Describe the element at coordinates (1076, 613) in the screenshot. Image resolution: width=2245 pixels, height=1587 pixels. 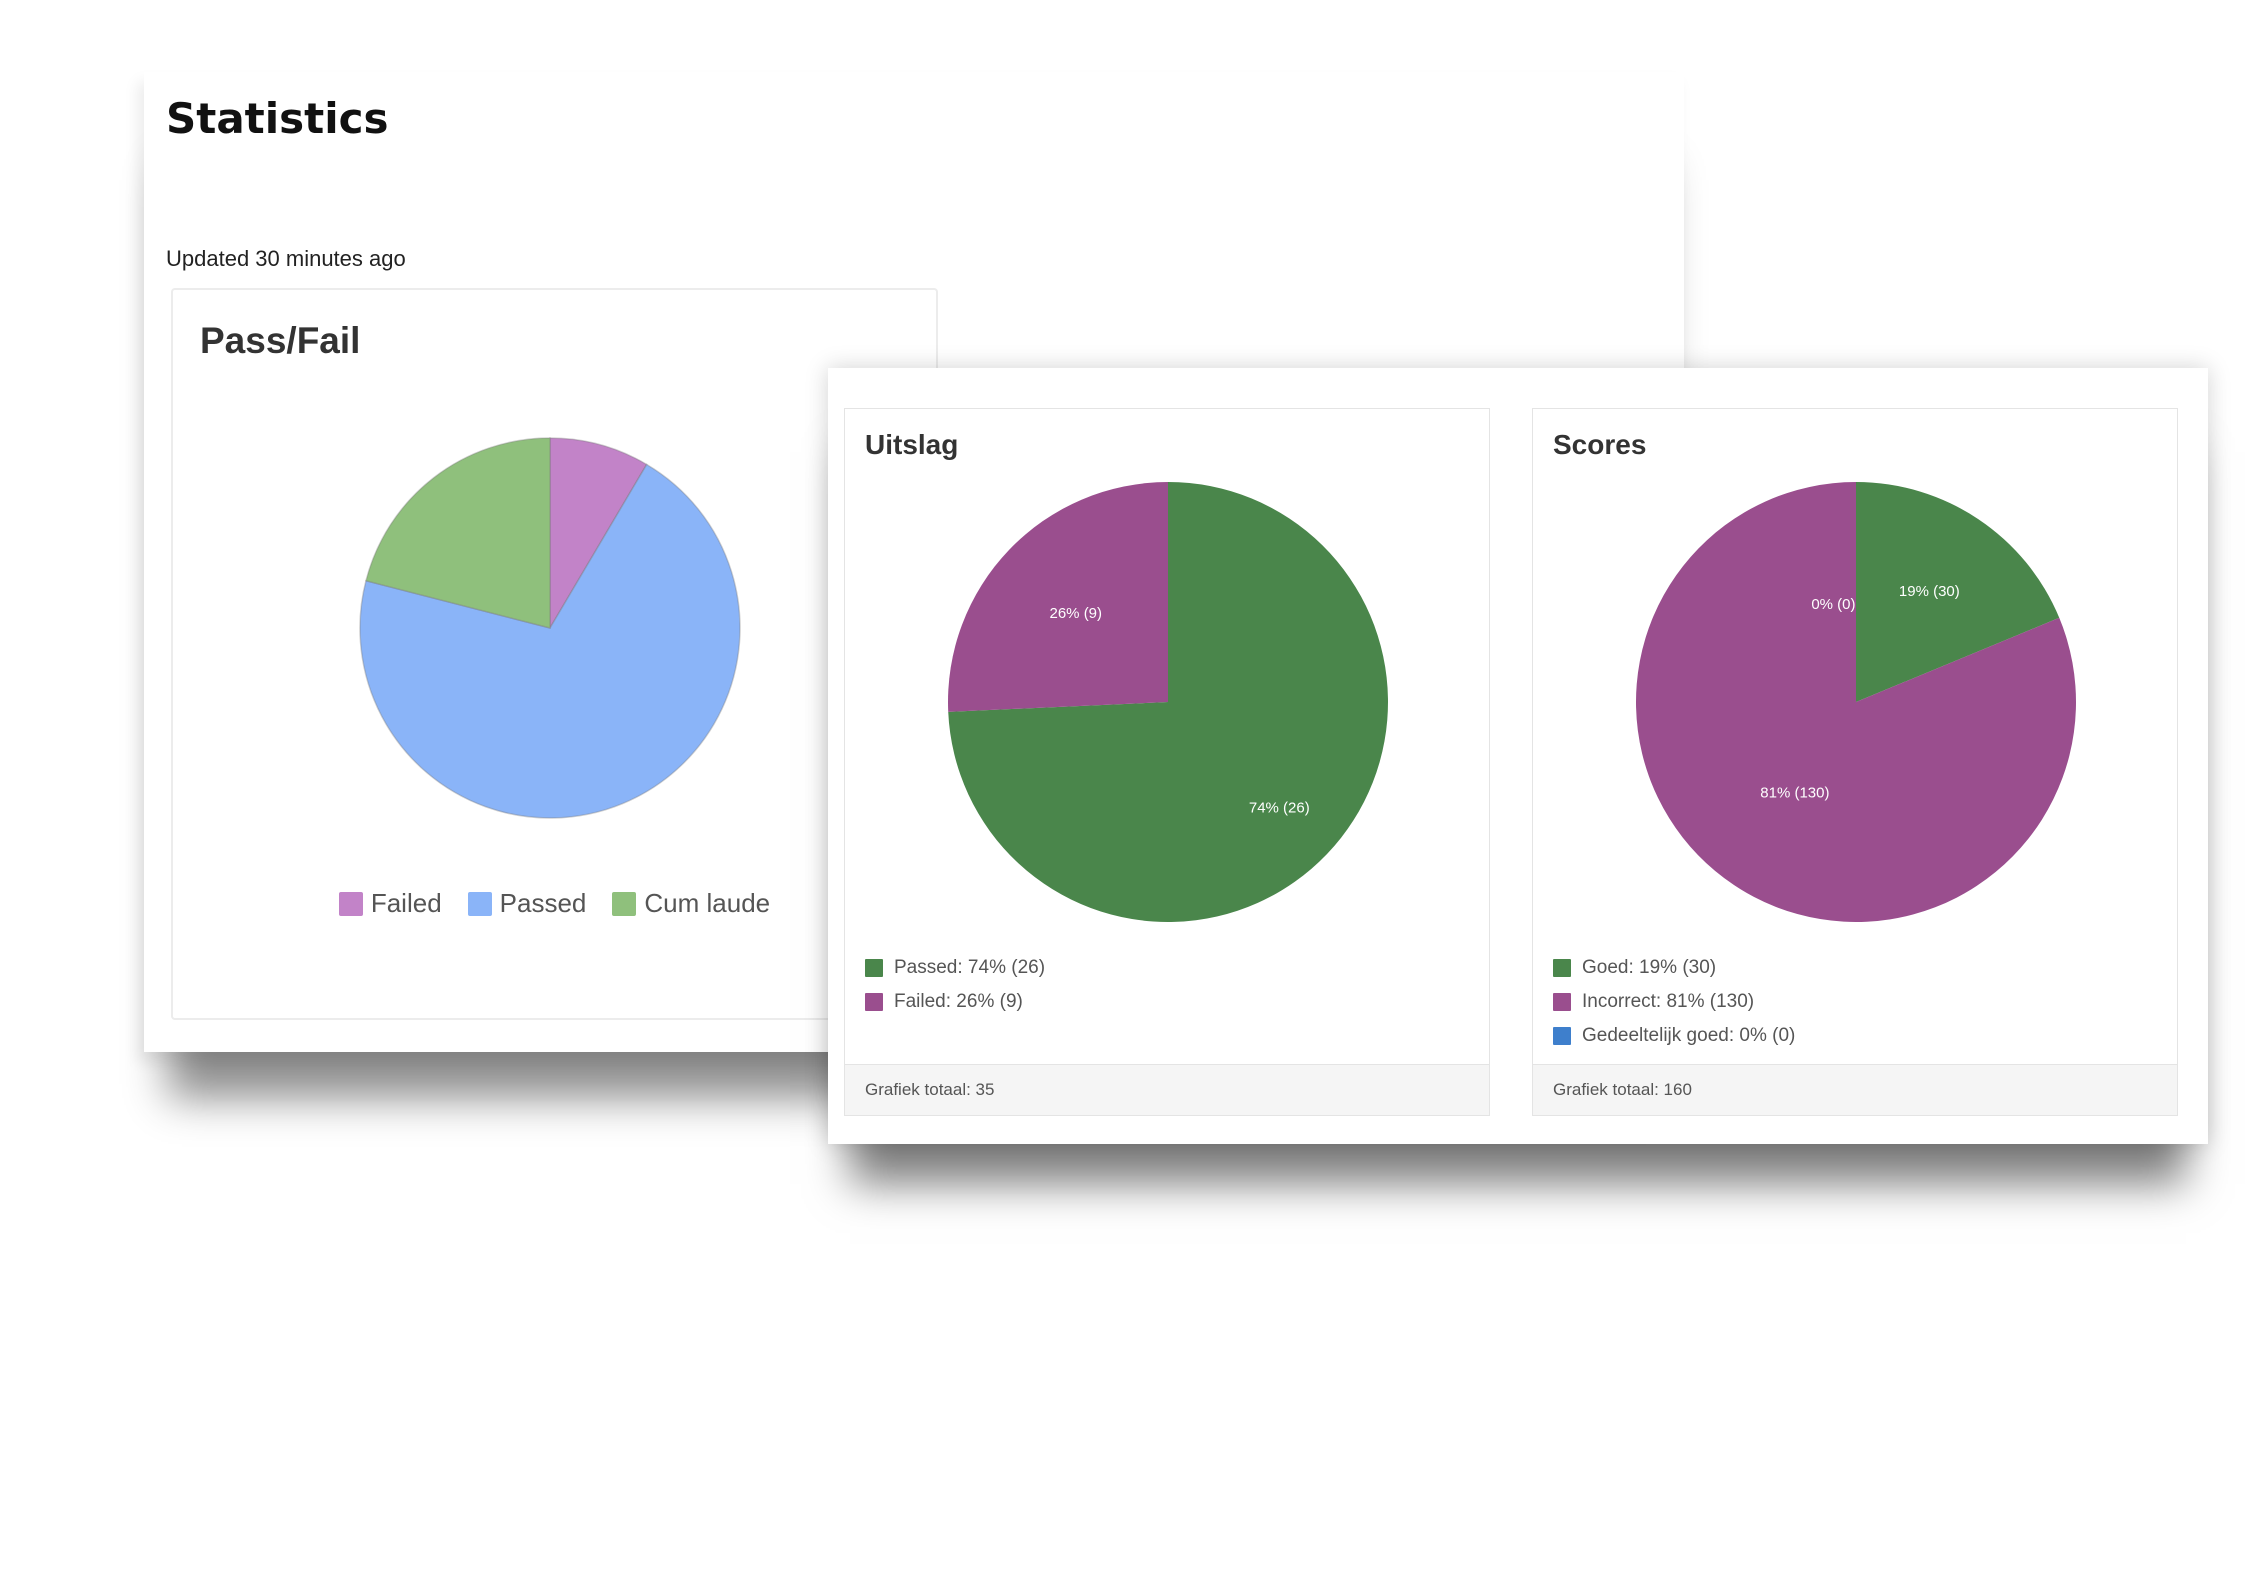
I see `slice-label-failed: 26% (9)` at that location.